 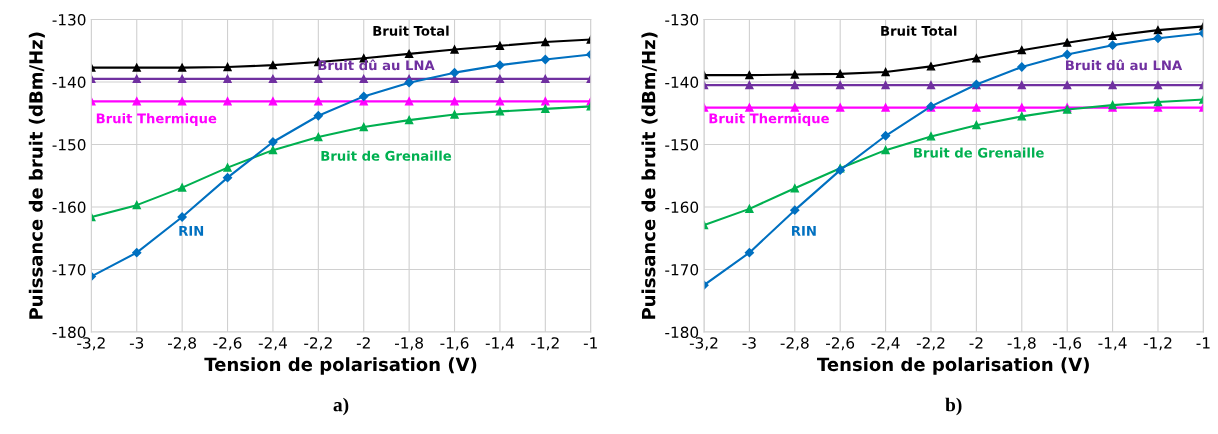 I want to click on text: b), so click(x=953, y=406).